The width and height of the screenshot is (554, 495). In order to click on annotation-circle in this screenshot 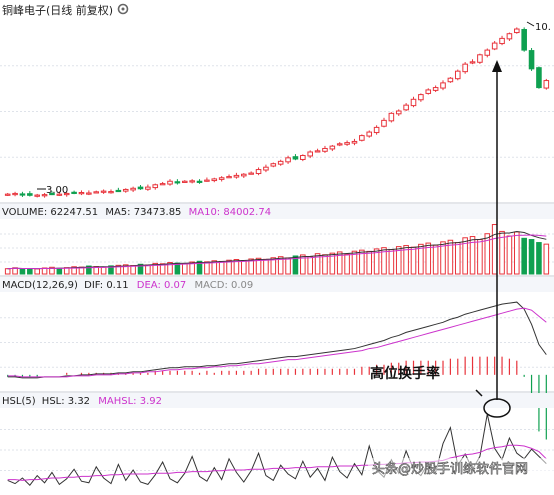, I will do `click(497, 408)`.